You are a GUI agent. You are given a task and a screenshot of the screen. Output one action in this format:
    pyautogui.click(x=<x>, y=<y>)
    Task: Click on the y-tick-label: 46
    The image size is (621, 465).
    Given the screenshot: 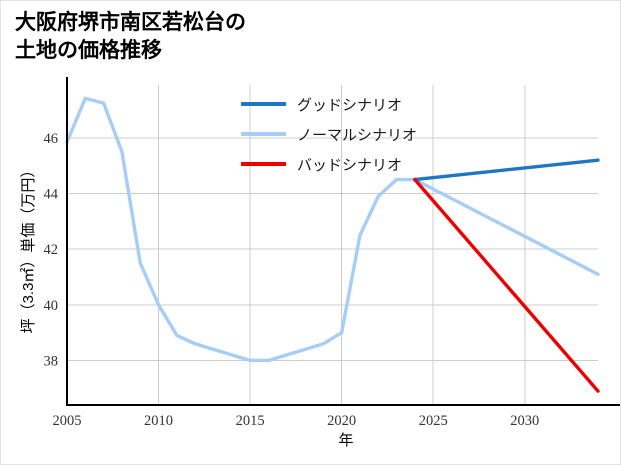 What is the action you would take?
    pyautogui.click(x=51, y=139)
    